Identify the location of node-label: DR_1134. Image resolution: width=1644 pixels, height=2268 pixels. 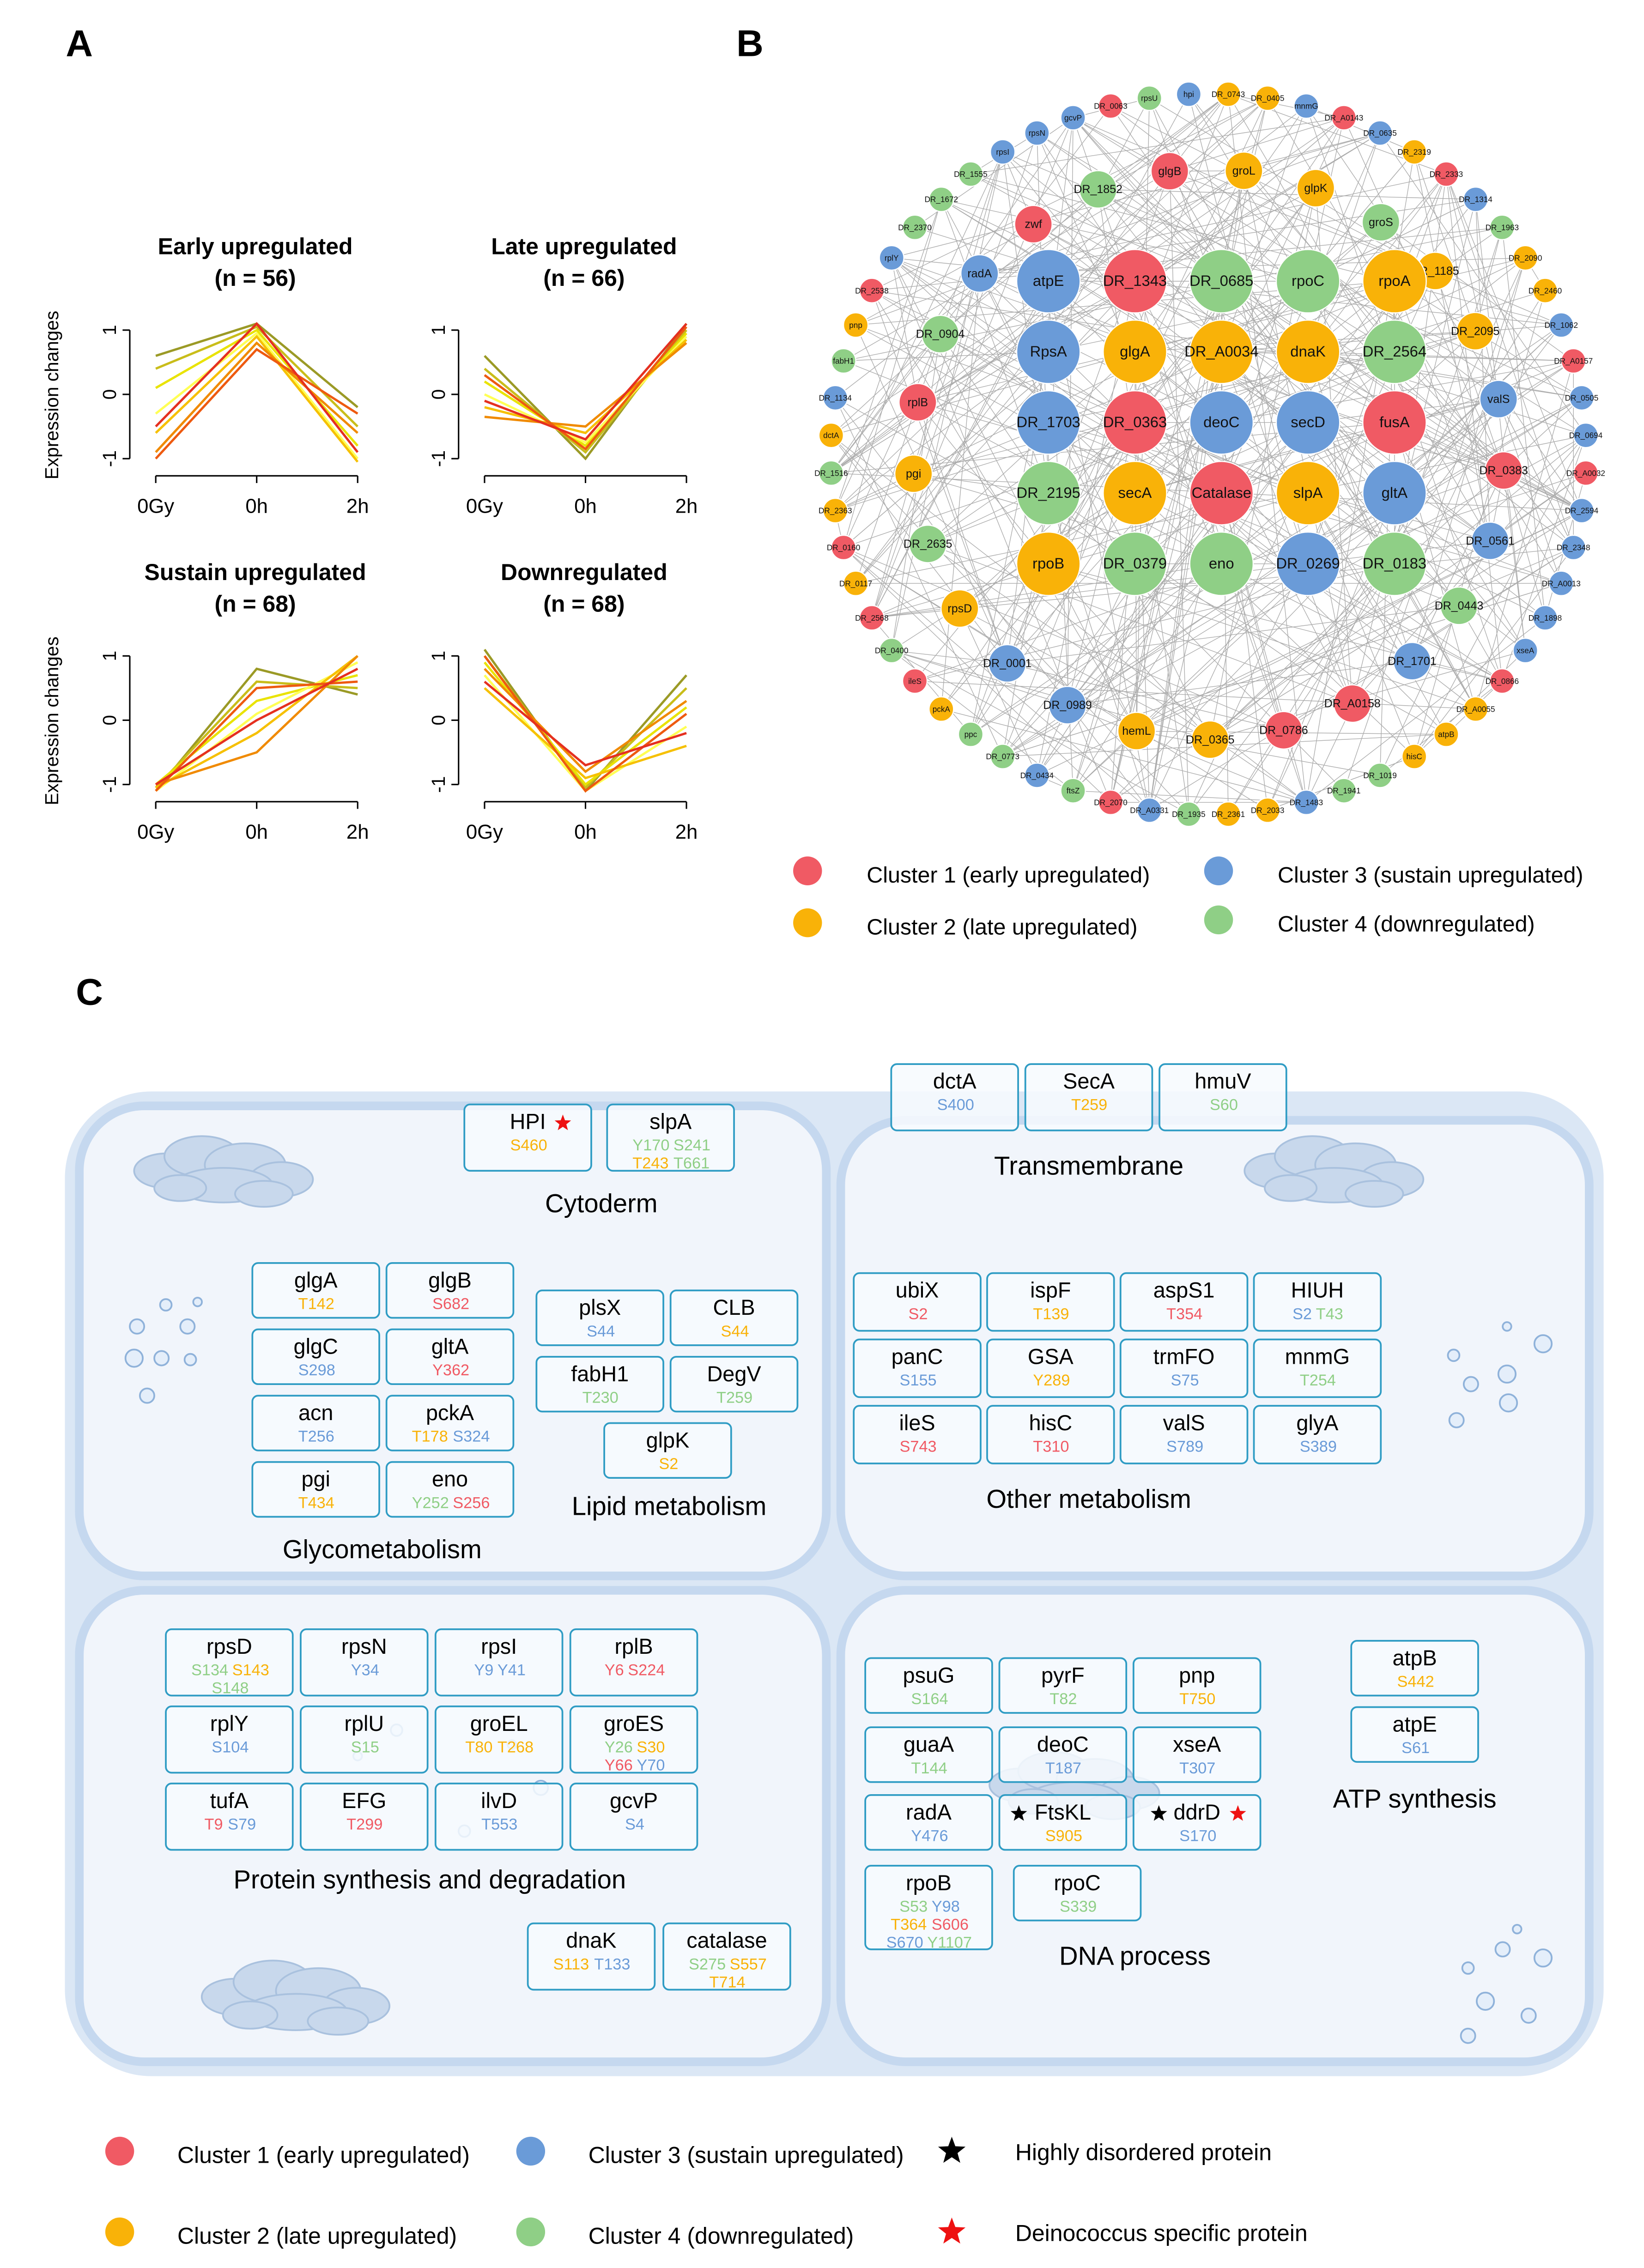
(835, 398).